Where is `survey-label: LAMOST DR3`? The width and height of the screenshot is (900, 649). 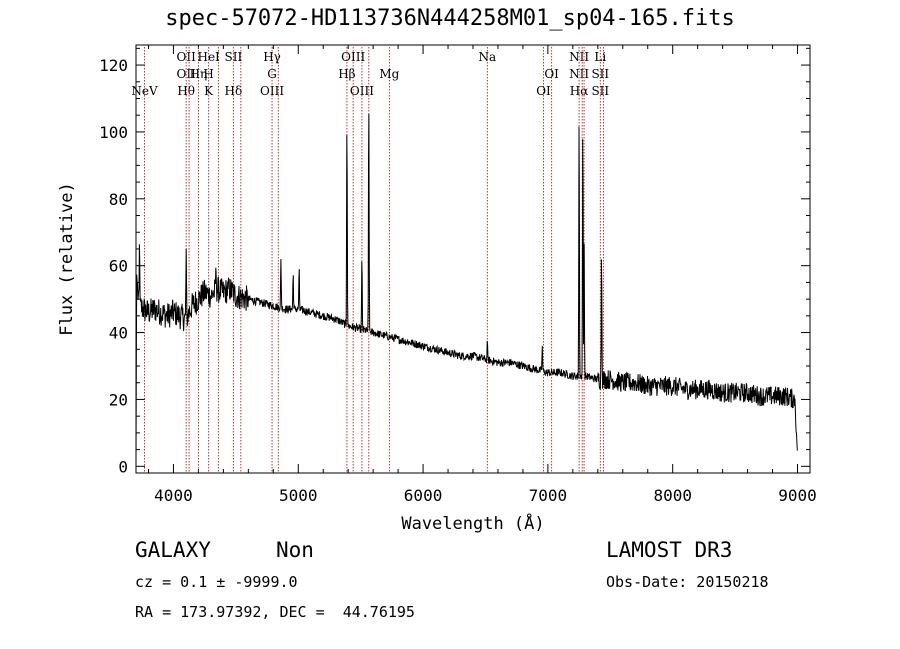
survey-label: LAMOST DR3 is located at coordinates (669, 550).